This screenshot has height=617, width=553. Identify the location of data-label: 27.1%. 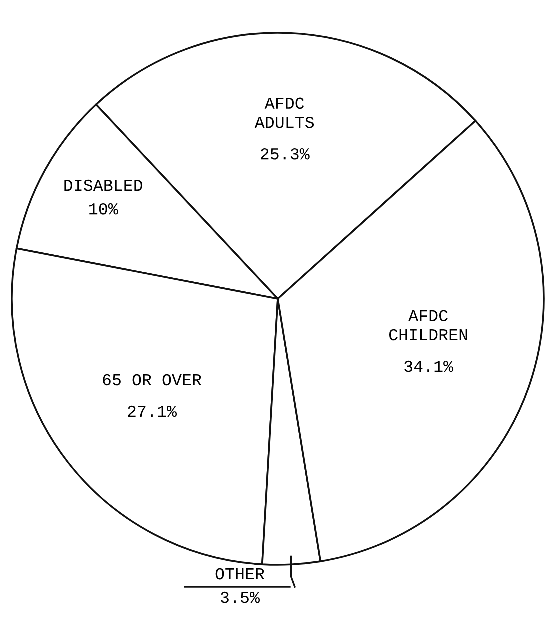
(153, 412).